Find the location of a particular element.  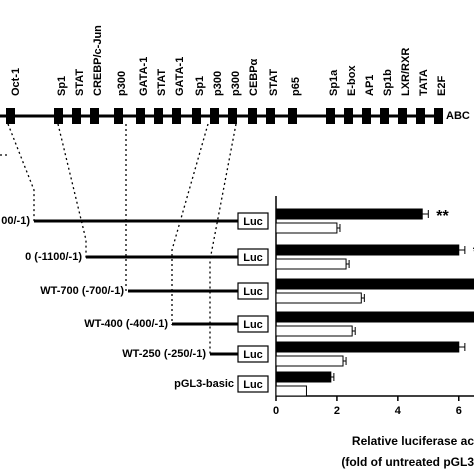

x-tick-label: 0 is located at coordinates (276, 411).